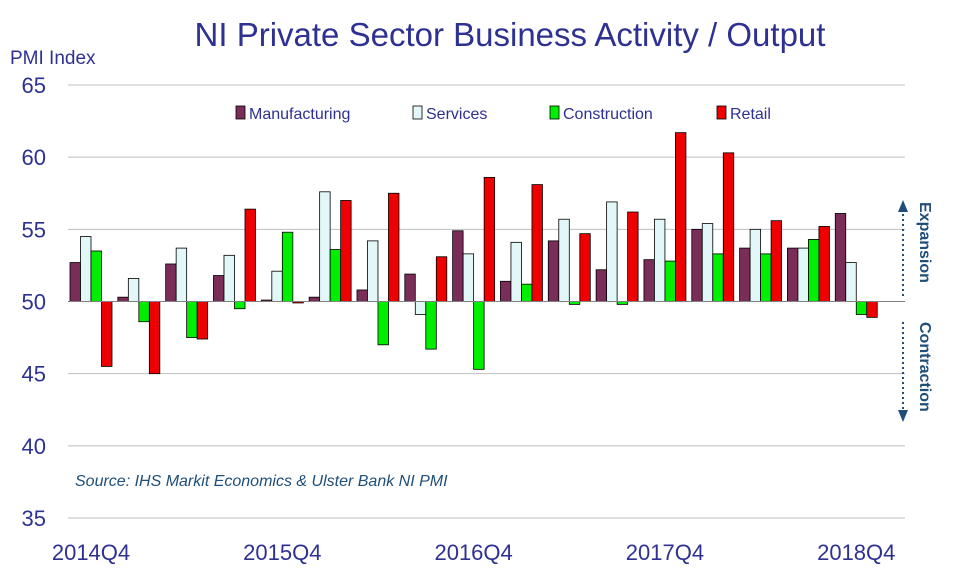  Describe the element at coordinates (506, 291) in the screenshot. I see `bar-manufacturing-2017q1` at that location.